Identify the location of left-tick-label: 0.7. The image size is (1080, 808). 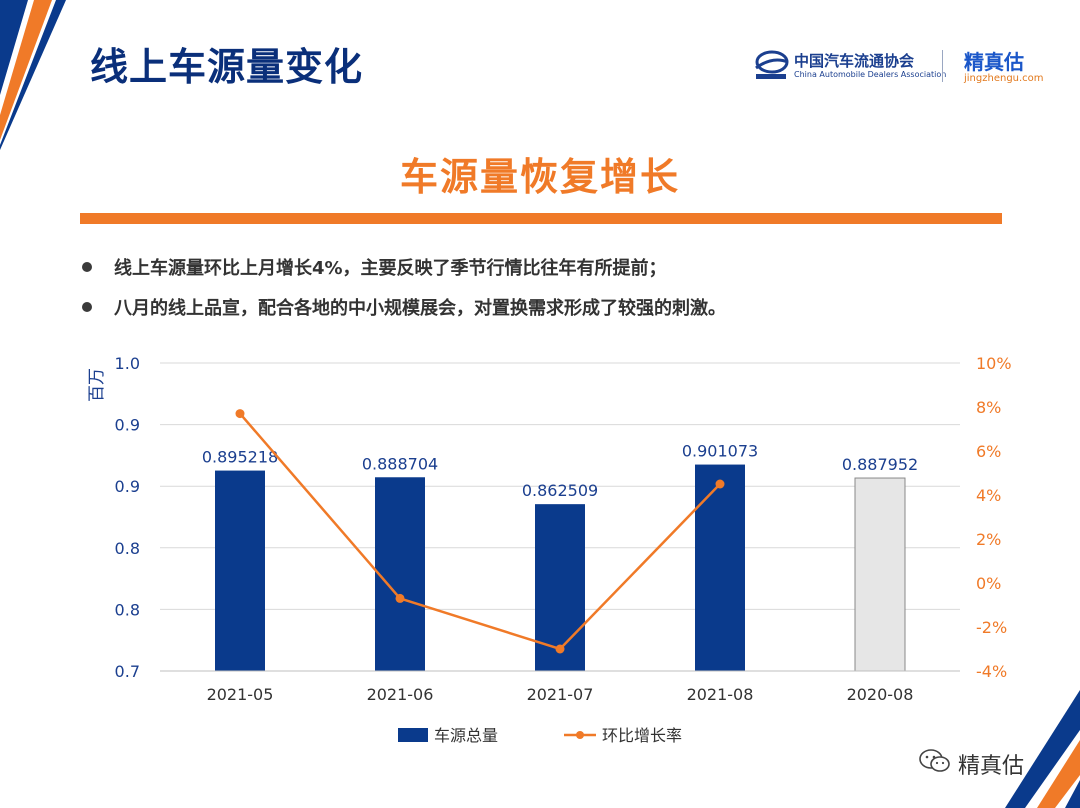
(127, 671).